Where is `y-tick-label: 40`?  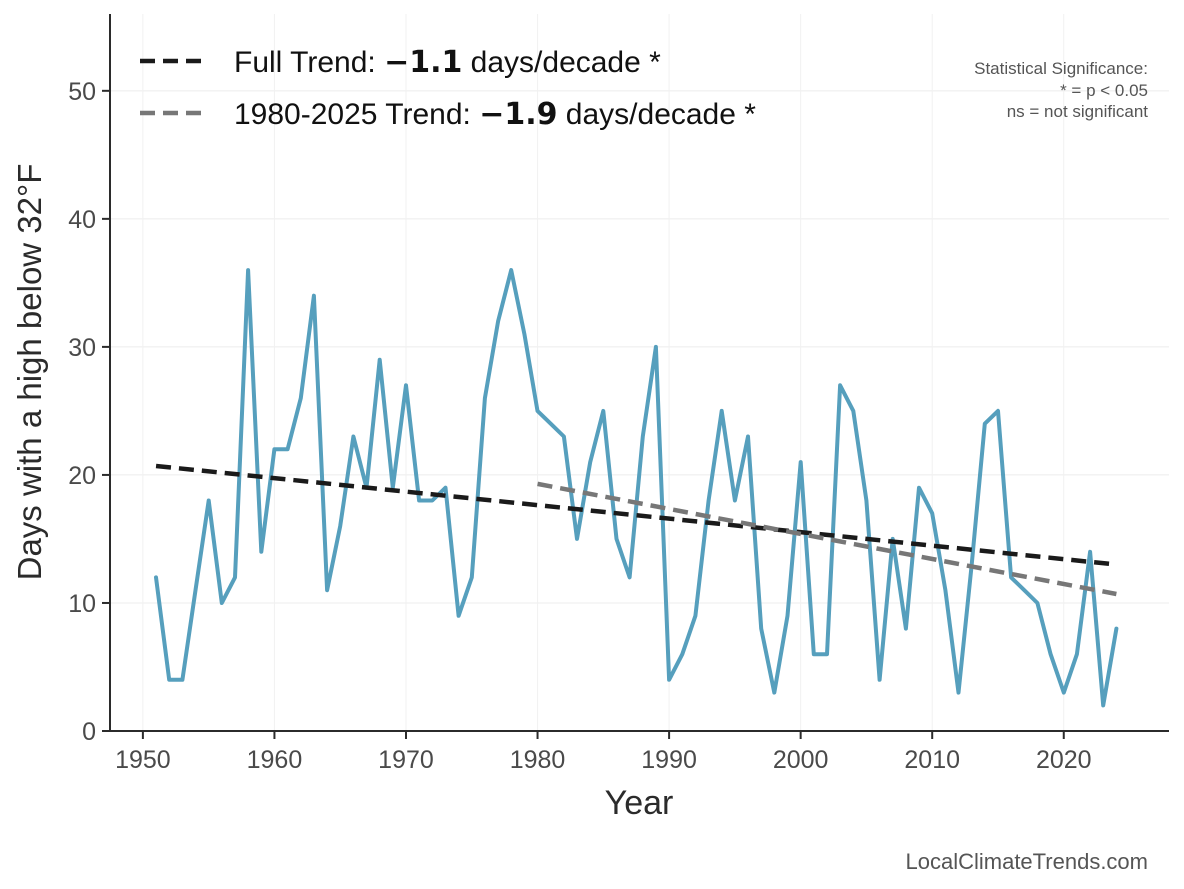 y-tick-label: 40 is located at coordinates (82, 220).